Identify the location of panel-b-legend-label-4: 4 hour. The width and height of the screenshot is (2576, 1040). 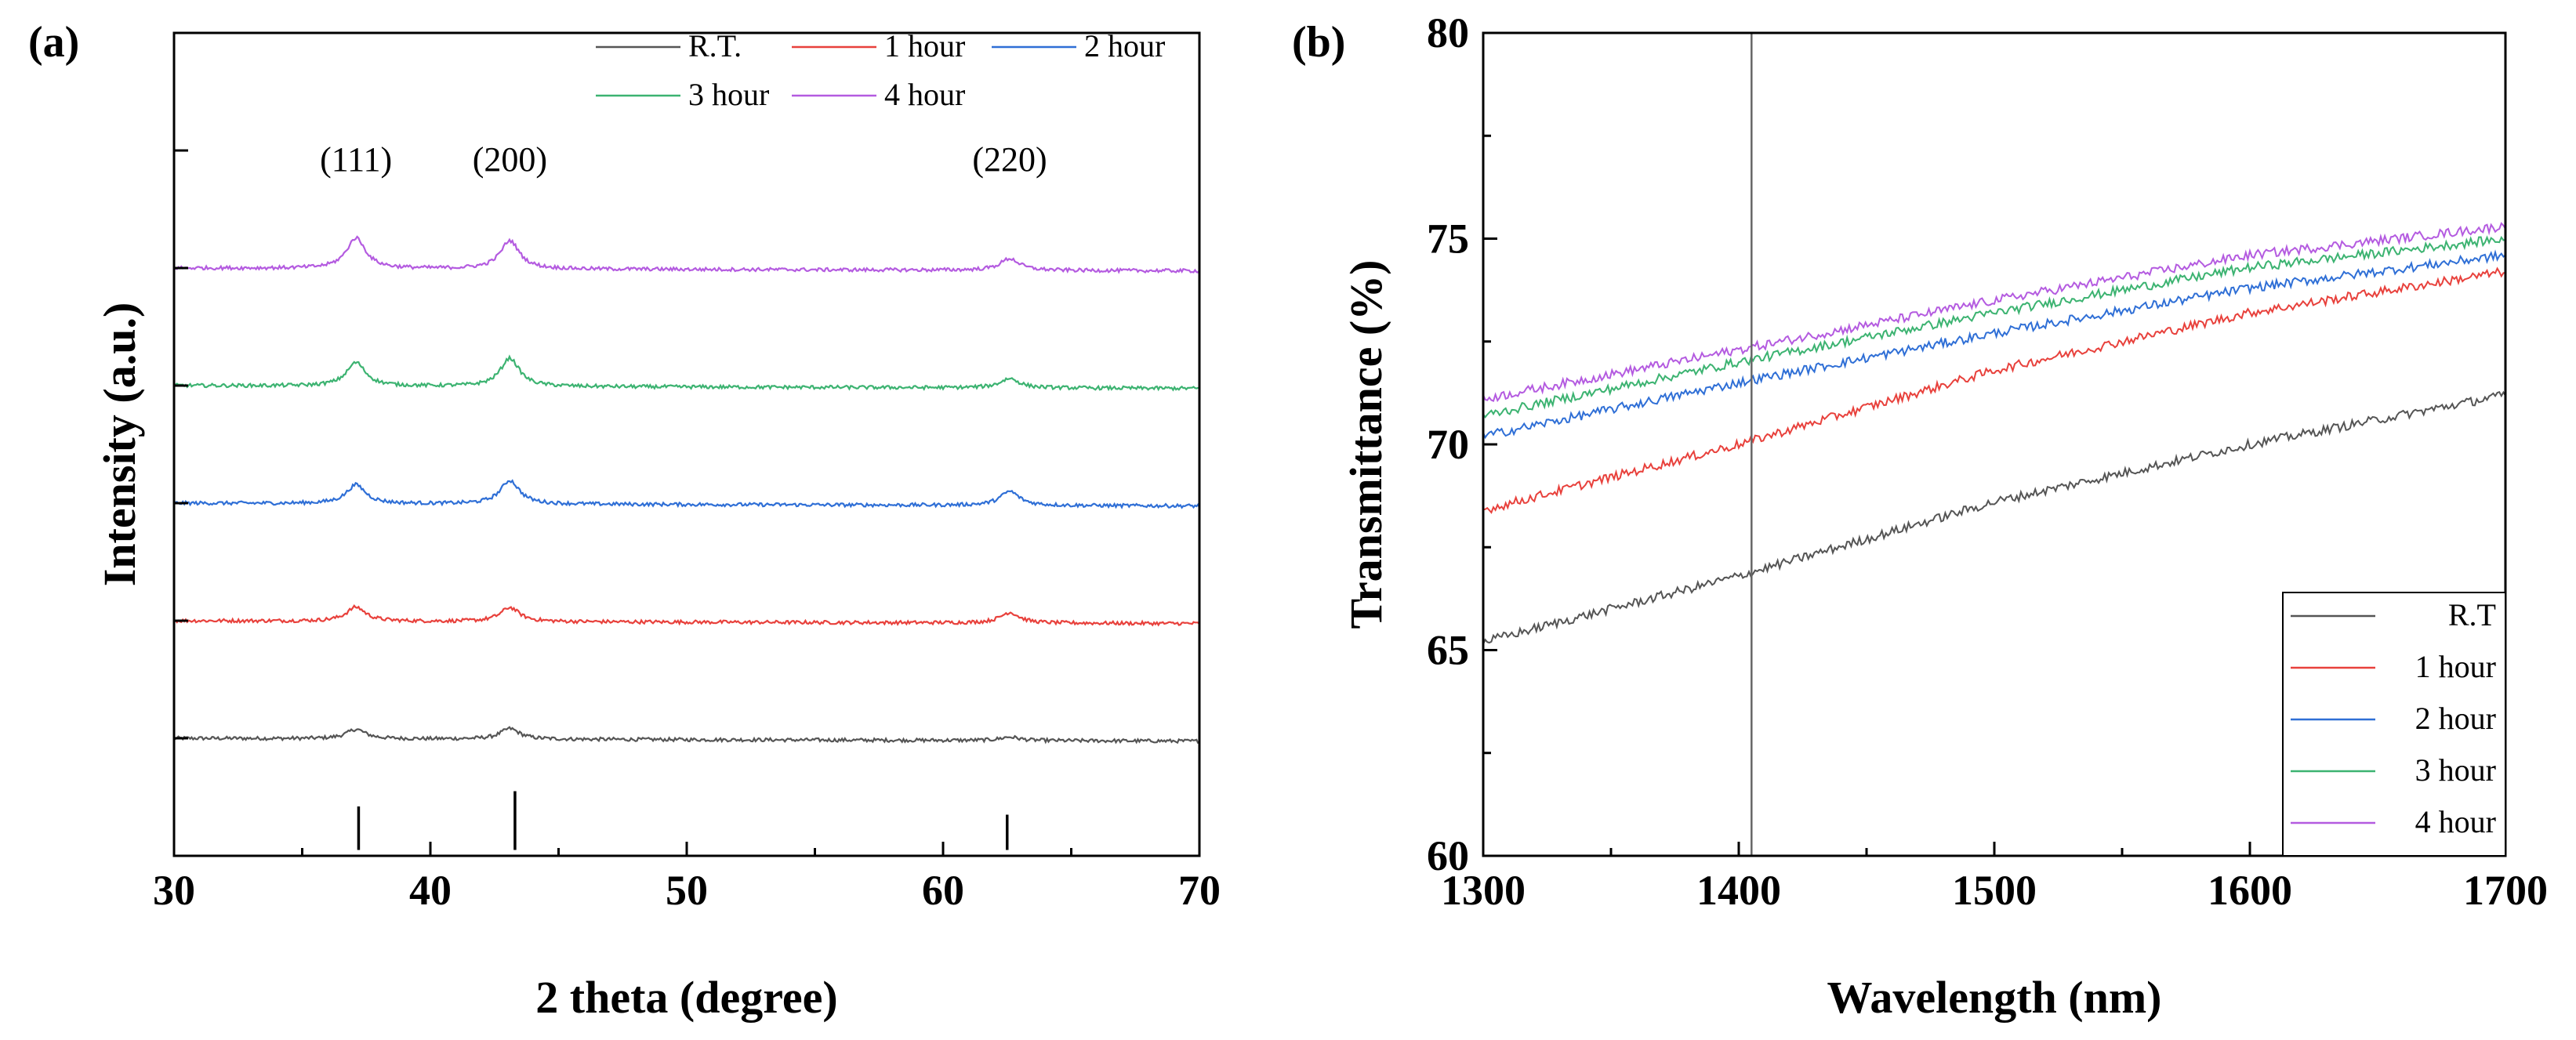
(2456, 821).